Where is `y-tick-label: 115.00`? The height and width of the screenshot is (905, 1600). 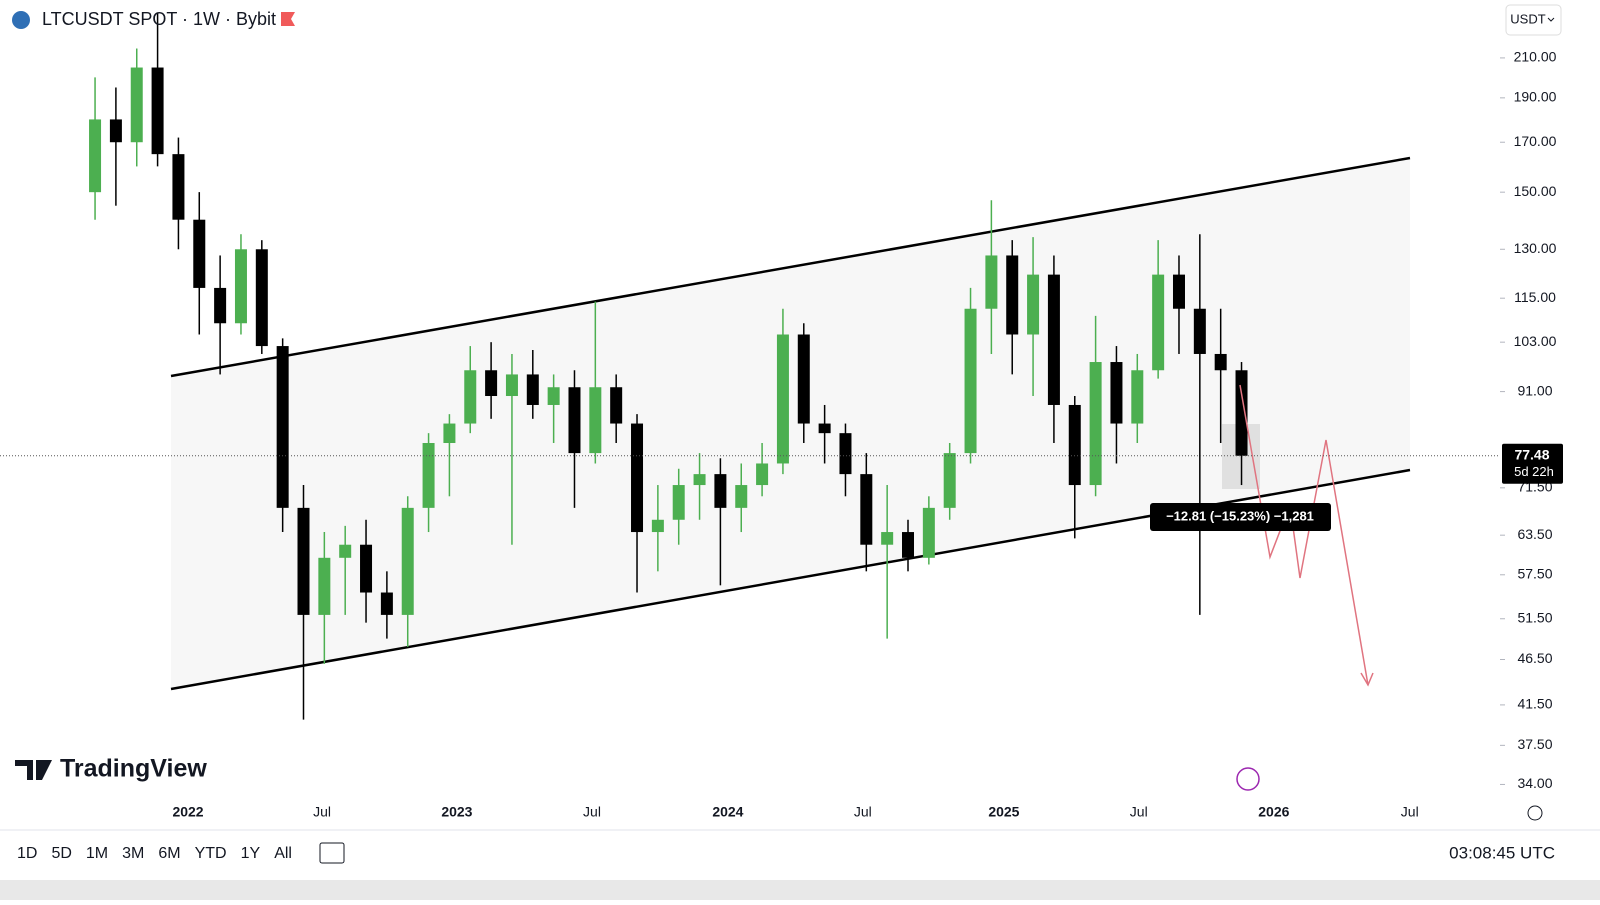
y-tick-label: 115.00 is located at coordinates (1535, 297).